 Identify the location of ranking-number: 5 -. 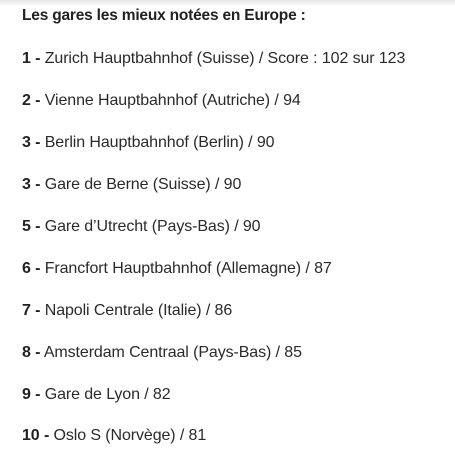
(31, 226).